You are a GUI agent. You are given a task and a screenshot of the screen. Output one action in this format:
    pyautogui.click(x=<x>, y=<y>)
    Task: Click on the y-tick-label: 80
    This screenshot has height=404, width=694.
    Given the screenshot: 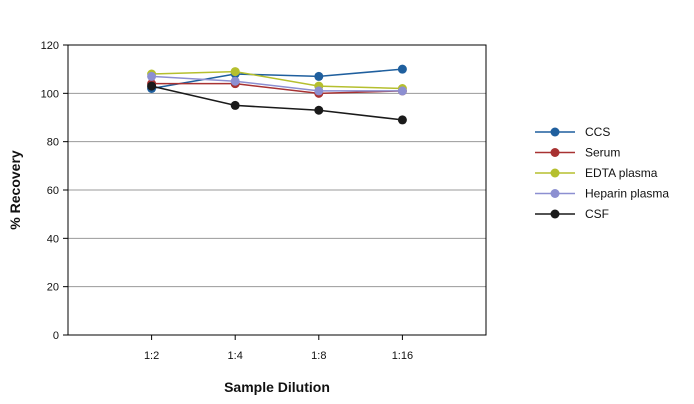 What is the action you would take?
    pyautogui.click(x=53, y=143)
    